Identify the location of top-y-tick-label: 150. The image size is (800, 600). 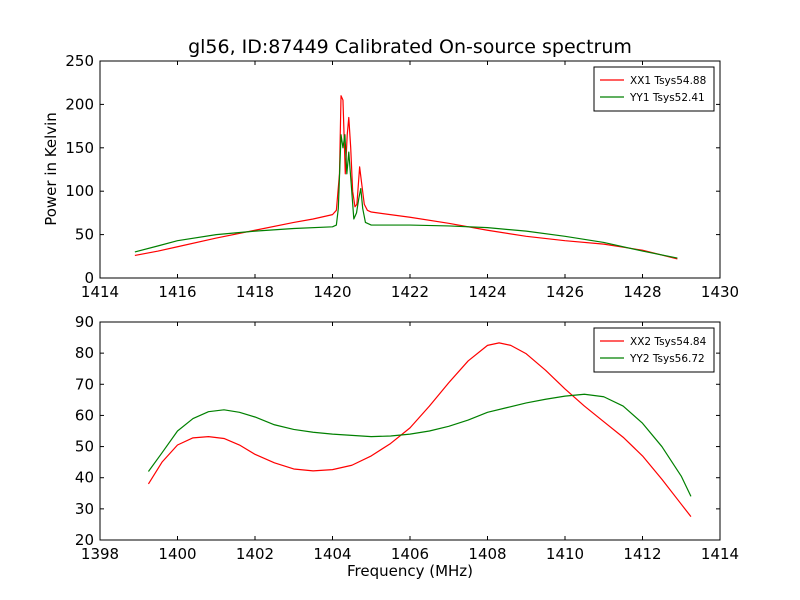
(79, 148).